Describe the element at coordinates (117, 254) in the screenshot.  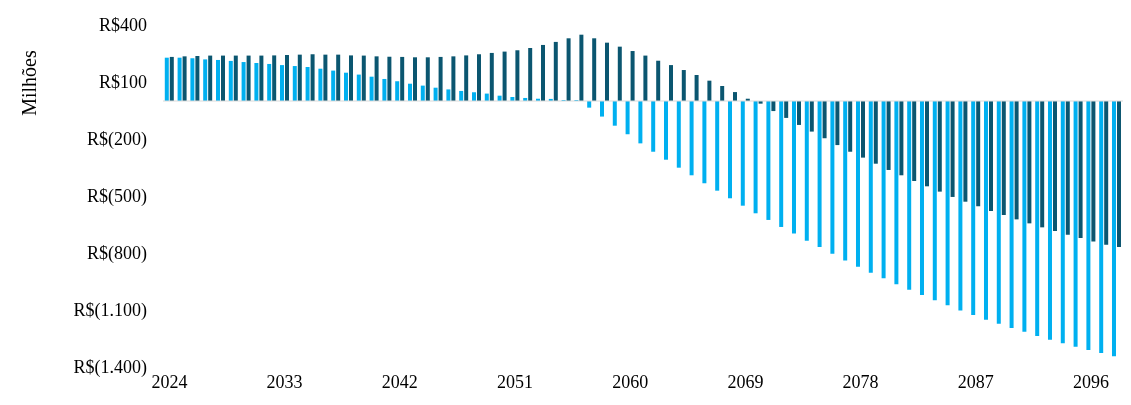
I see `y-tick-label: R$(800)` at that location.